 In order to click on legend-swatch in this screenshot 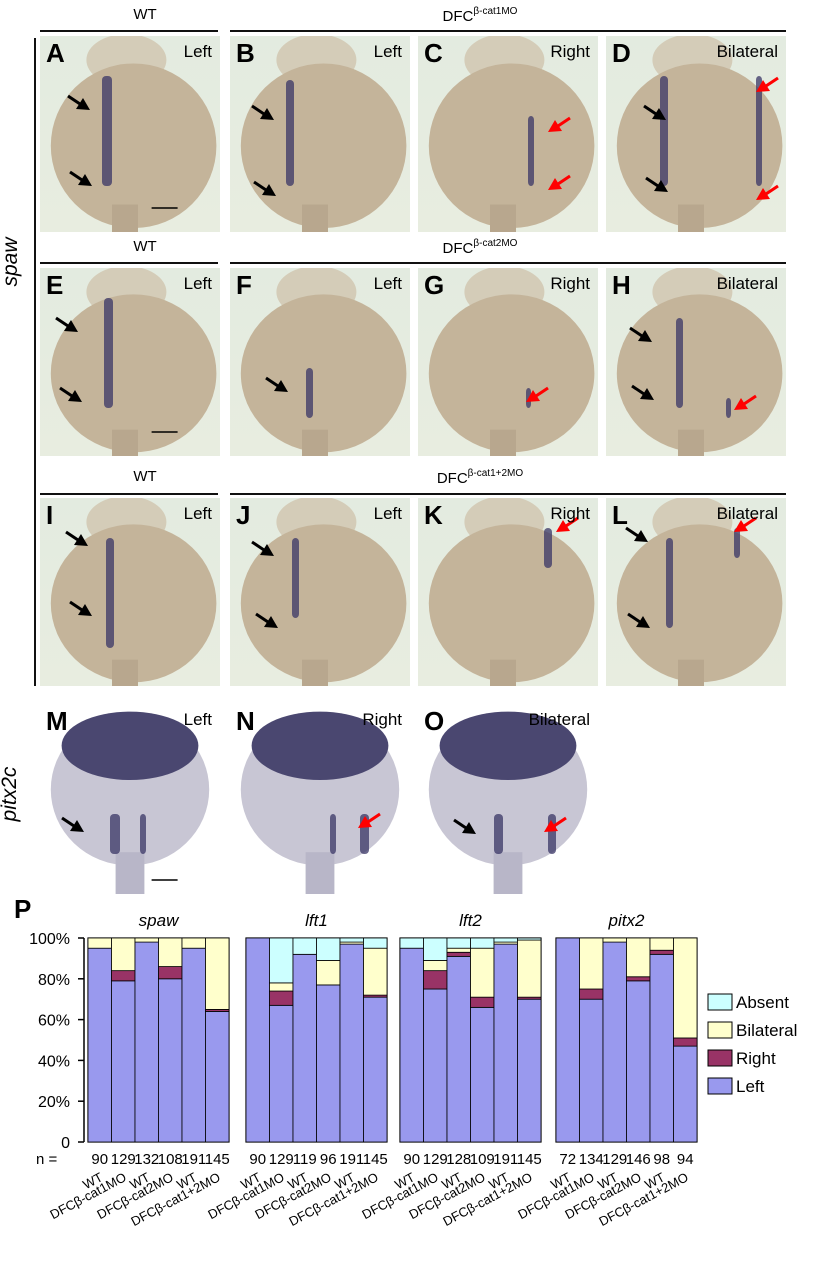, I will do `click(720, 1086)`.